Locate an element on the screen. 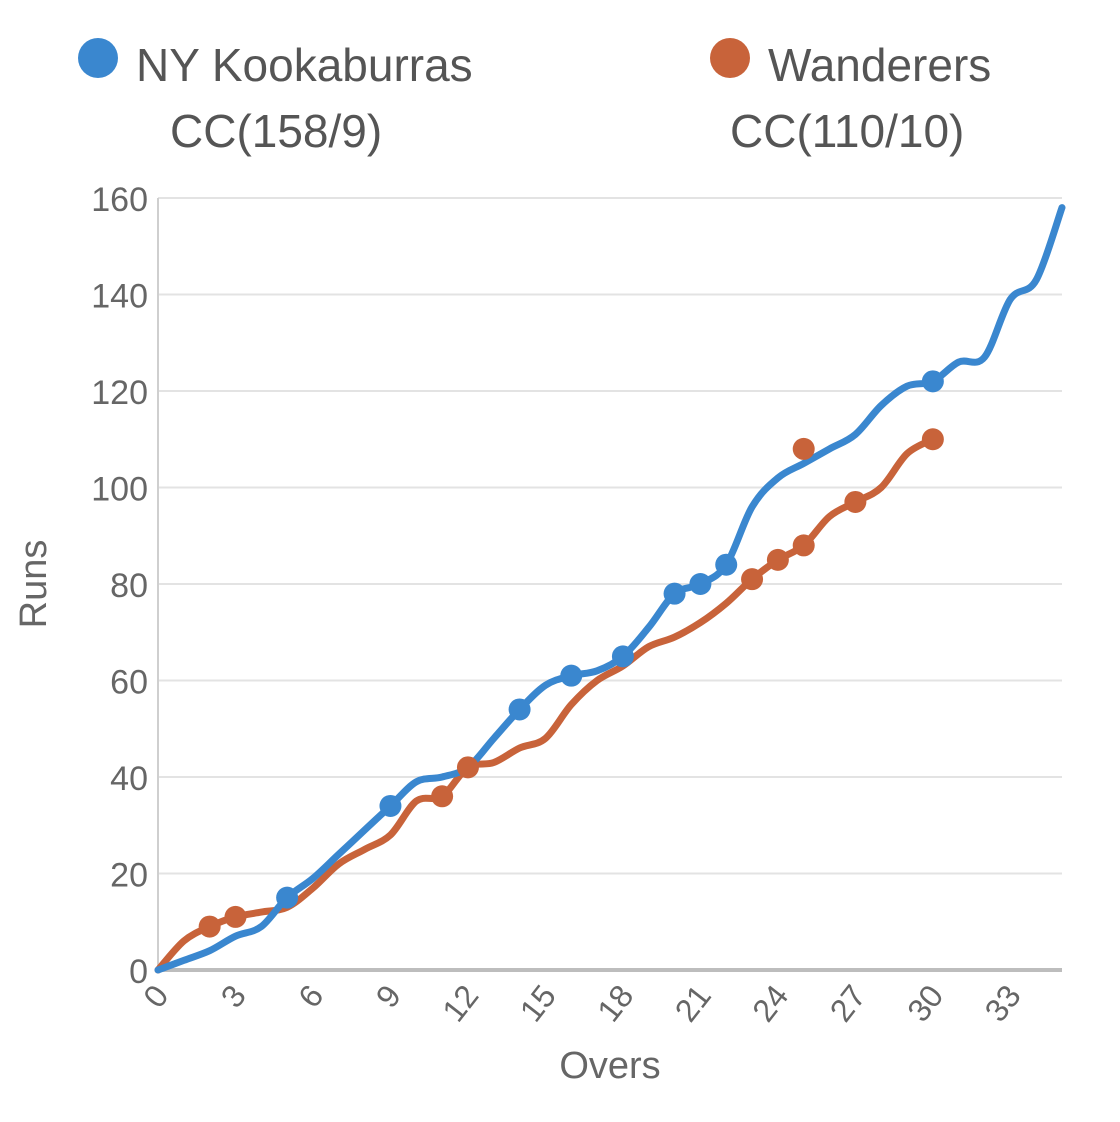  x-axis-title: Overs is located at coordinates (609, 1066).